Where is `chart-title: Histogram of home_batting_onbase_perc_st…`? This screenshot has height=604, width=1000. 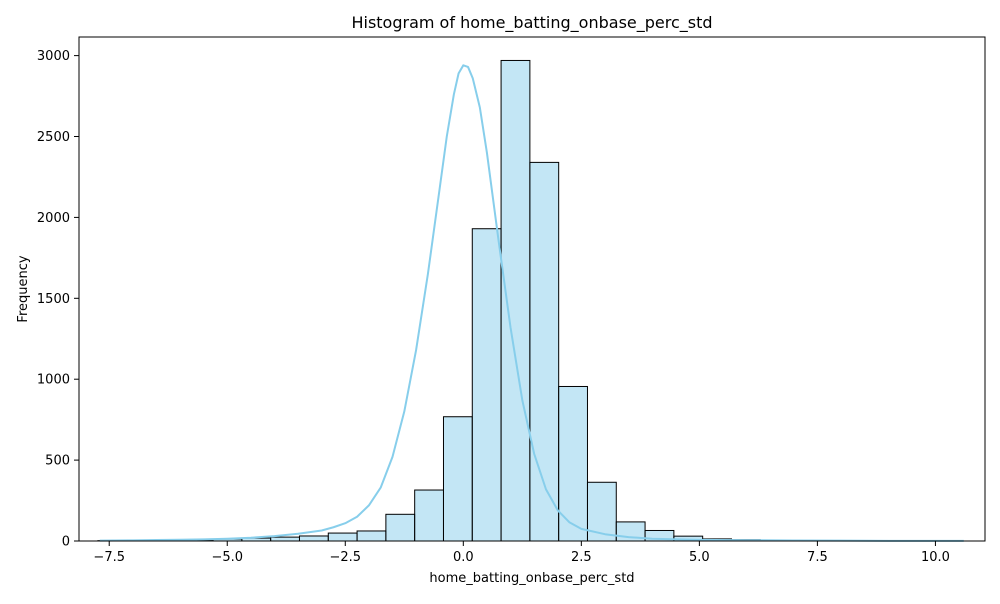
chart-title: Histogram of home_batting_onbase_perc_st… is located at coordinates (531, 23).